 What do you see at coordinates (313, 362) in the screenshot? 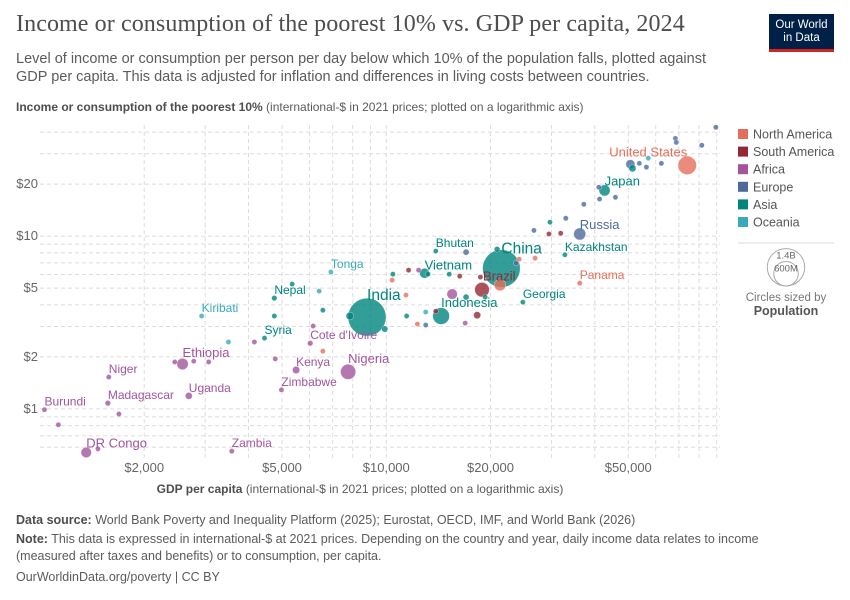
I see `point-label: Kenya` at bounding box center [313, 362].